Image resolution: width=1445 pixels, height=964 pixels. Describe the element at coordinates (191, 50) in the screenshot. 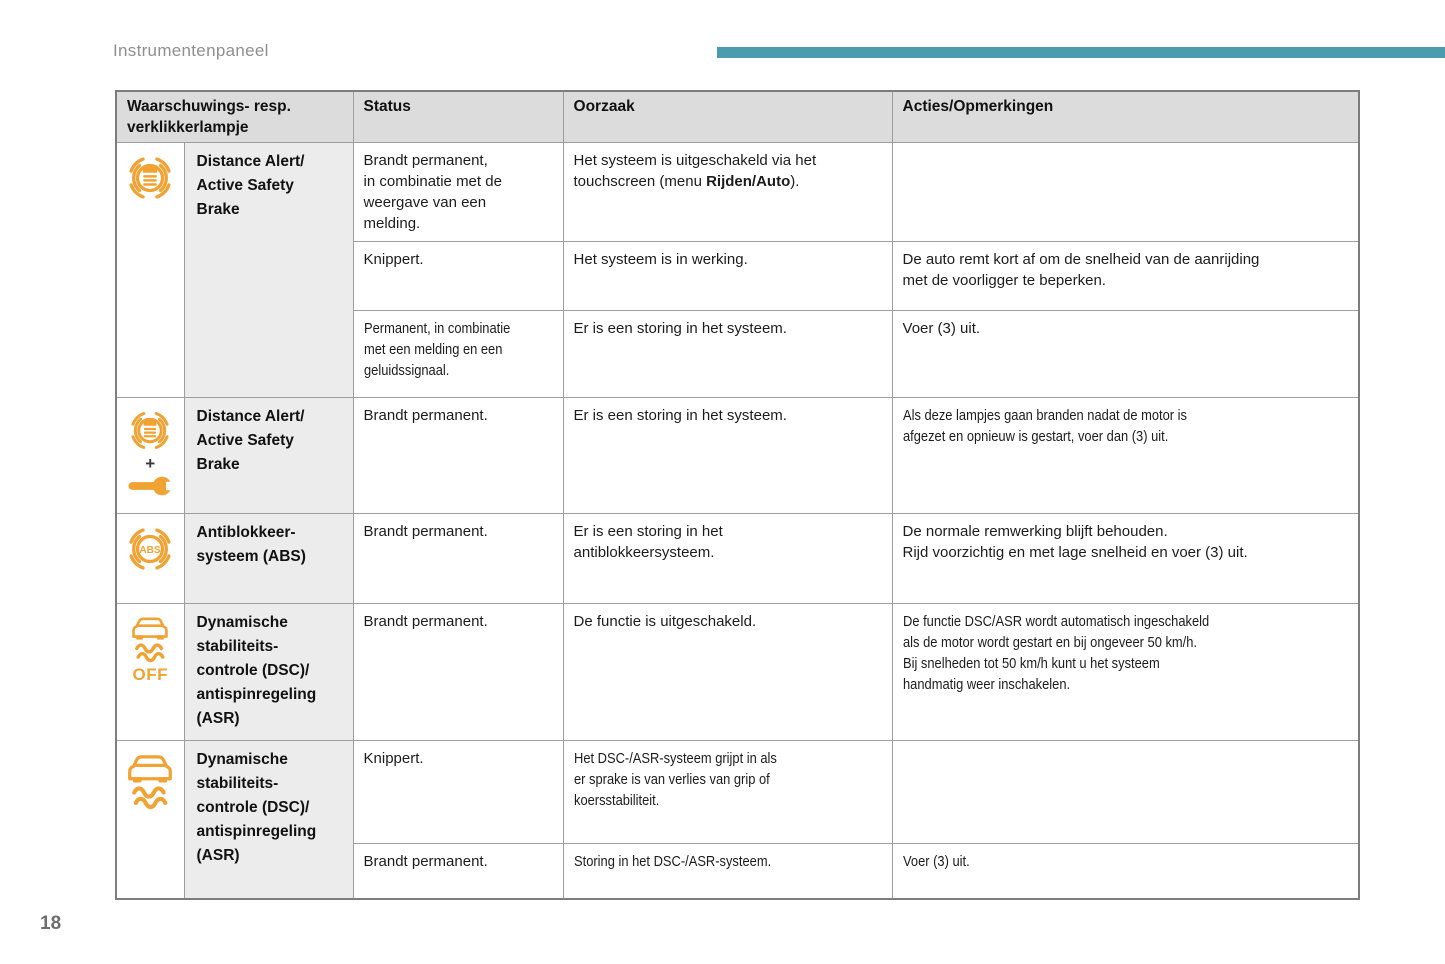

I see `page-title: Instrumentenpaneel` at that location.